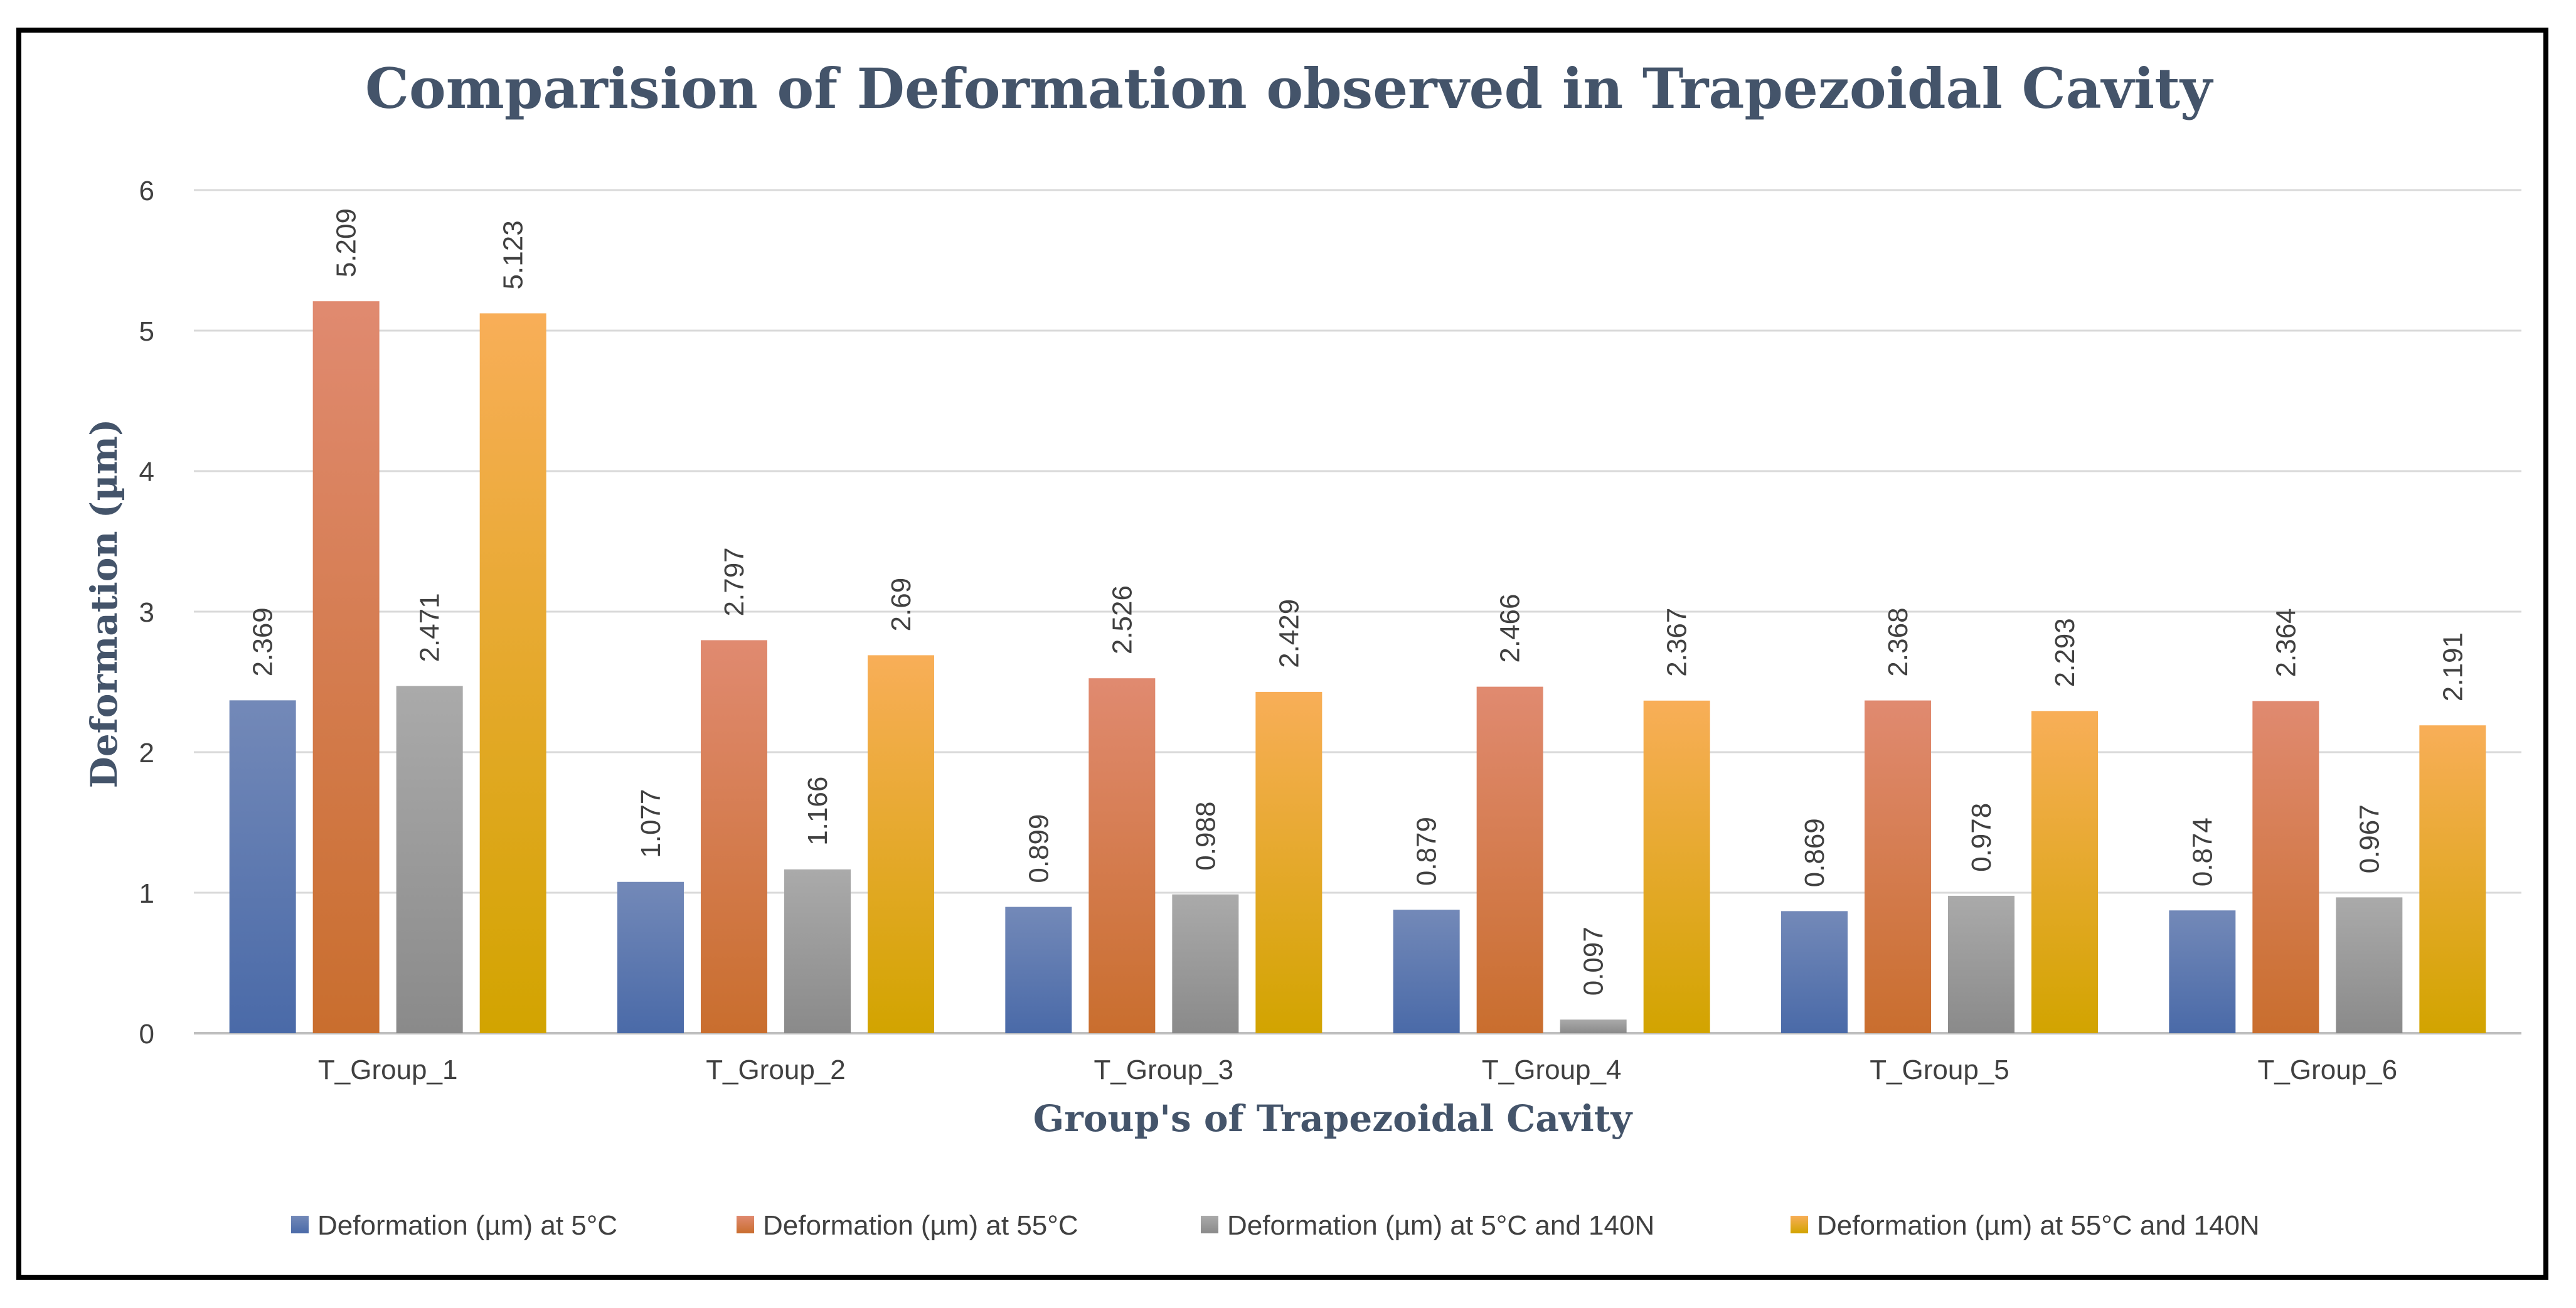 The width and height of the screenshot is (2576, 1308). What do you see at coordinates (346, 242) in the screenshot?
I see `data-label: 5.209` at bounding box center [346, 242].